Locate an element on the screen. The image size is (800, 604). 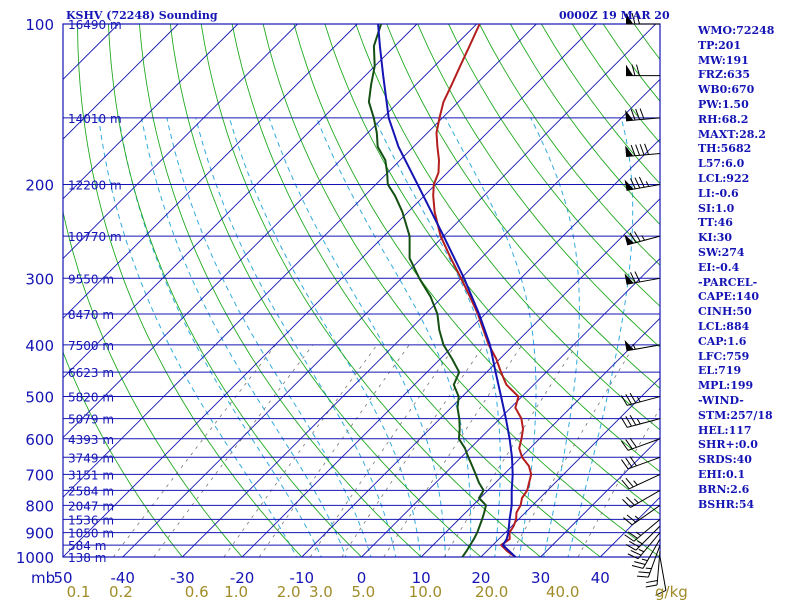
stat-item: -WIND- is located at coordinates (736, 401).